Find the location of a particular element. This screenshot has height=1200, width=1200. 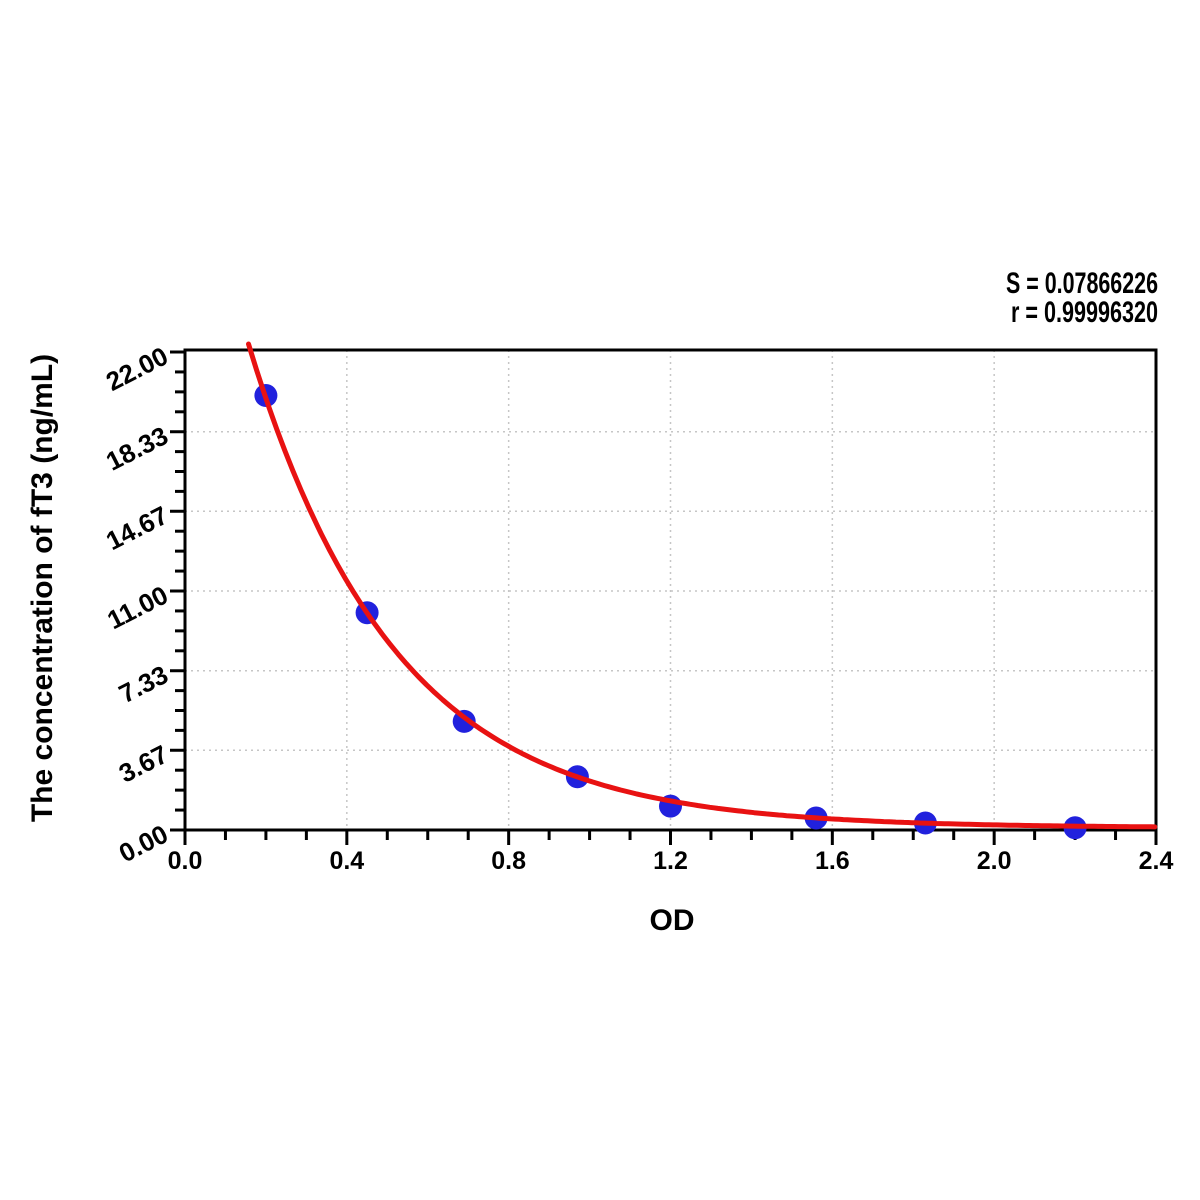

x-tick-label: 1.2 is located at coordinates (670, 861).